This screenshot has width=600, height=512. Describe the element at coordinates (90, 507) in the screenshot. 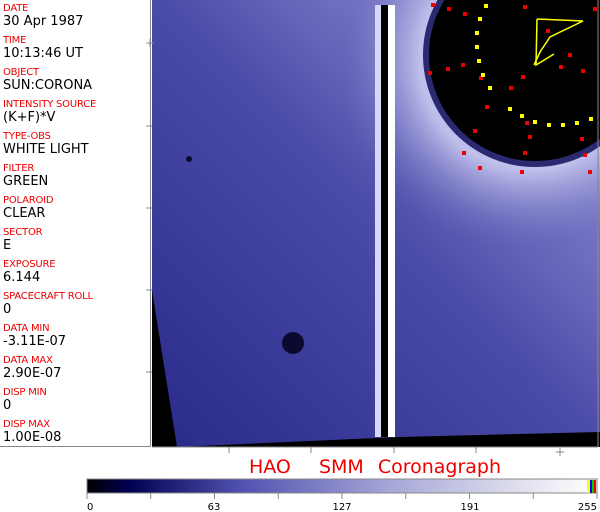

I see `colorbar-tick-0: 0` at that location.